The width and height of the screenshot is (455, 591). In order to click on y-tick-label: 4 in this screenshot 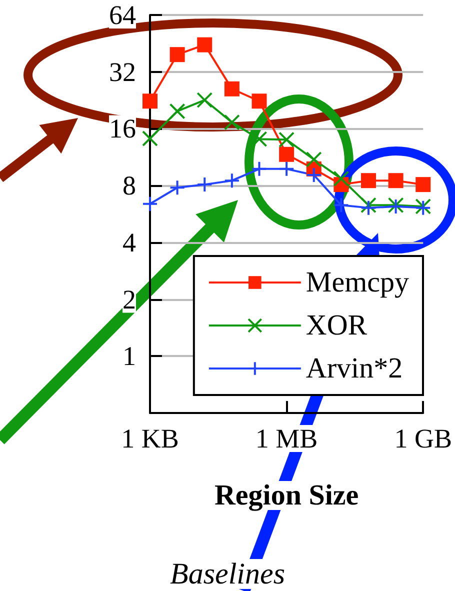, I will do `click(129, 242)`.